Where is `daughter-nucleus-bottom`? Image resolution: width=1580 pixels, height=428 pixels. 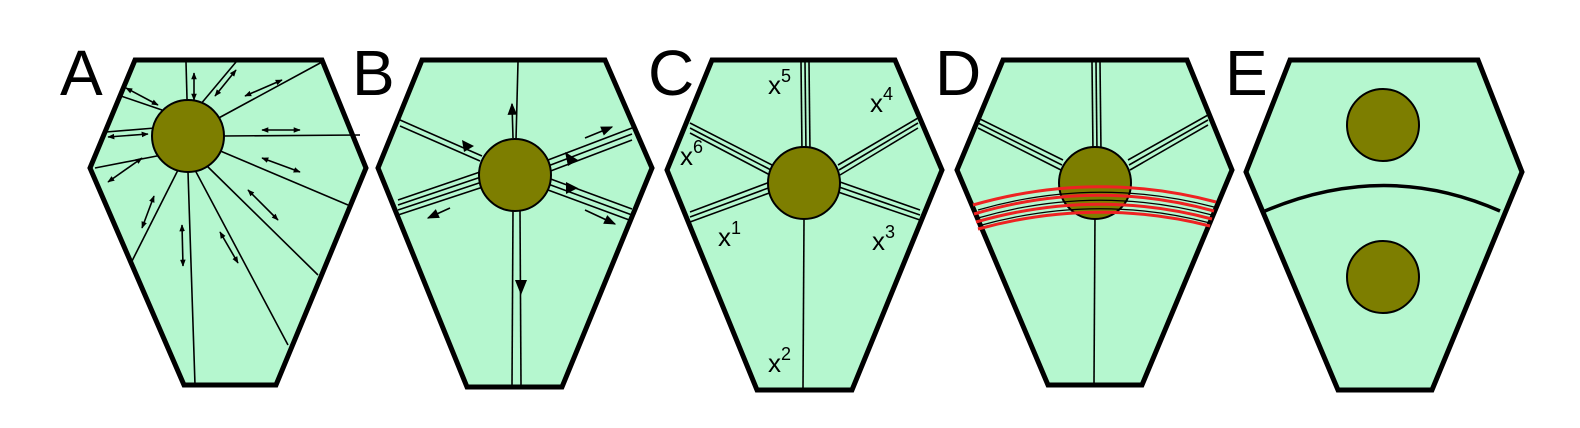
daughter-nucleus-bottom is located at coordinates (1383, 277).